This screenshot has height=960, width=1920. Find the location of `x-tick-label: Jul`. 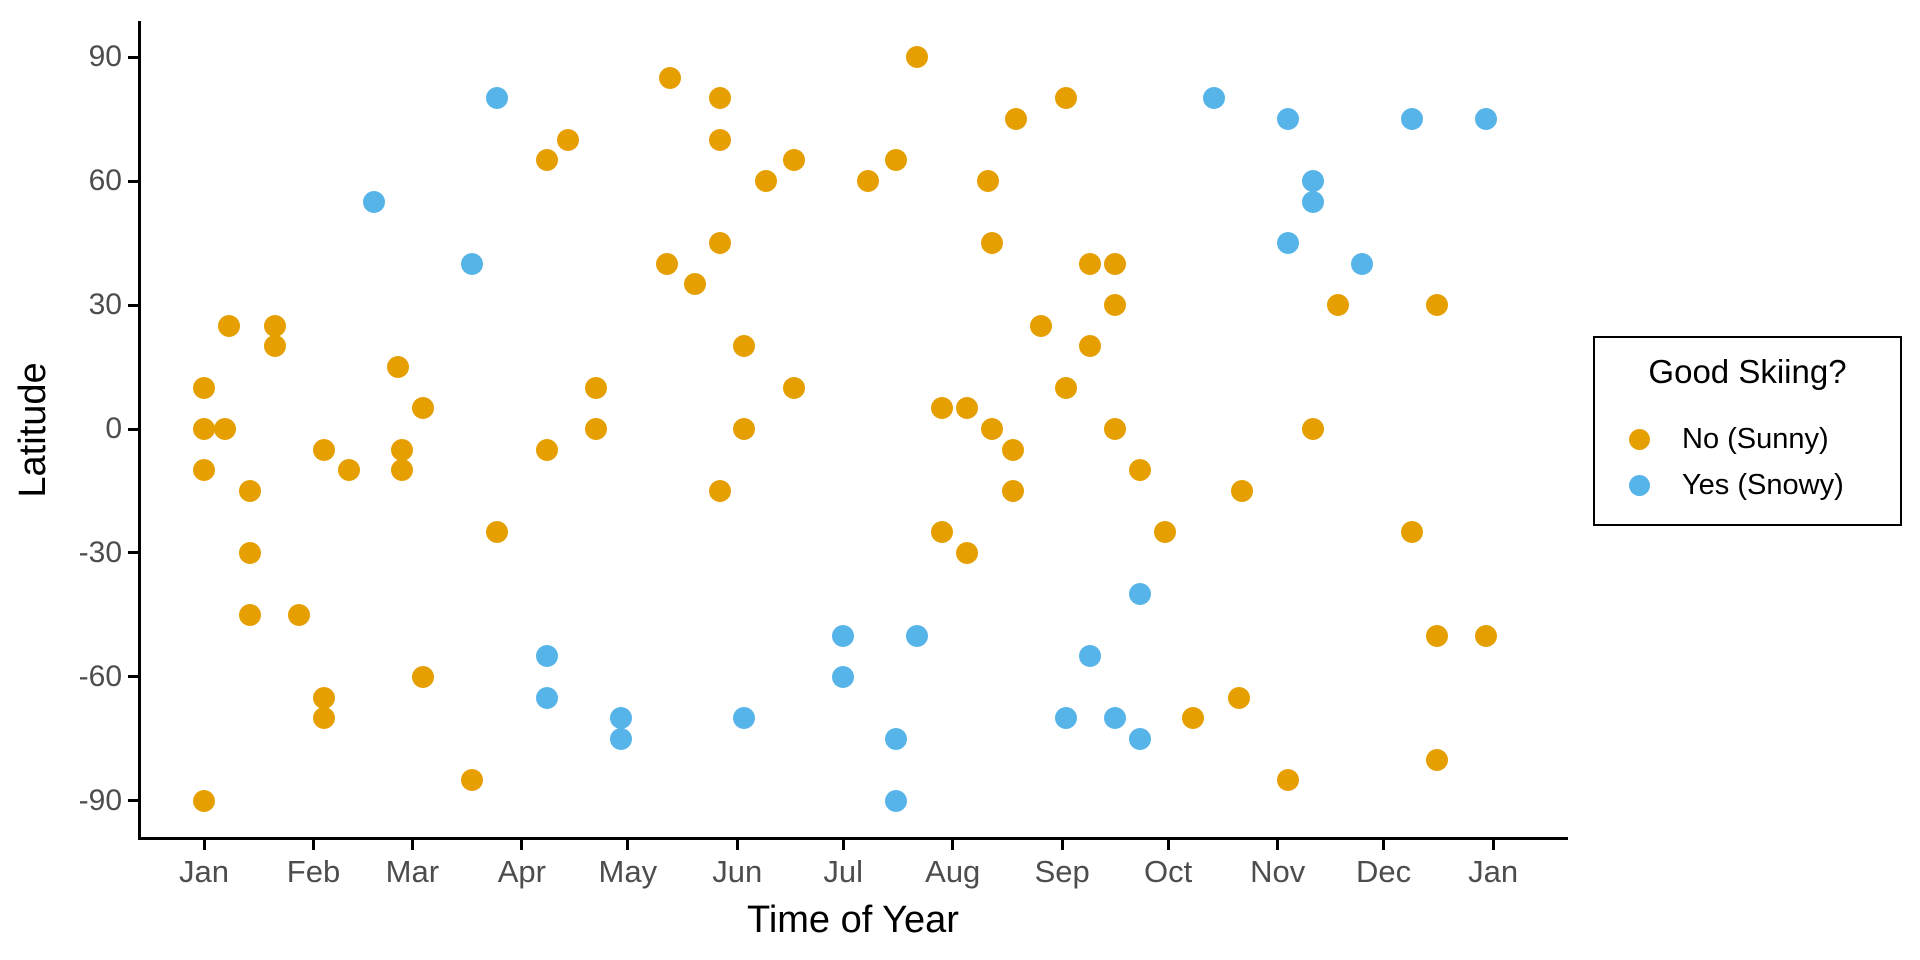

x-tick-label: Jul is located at coordinates (843, 871).